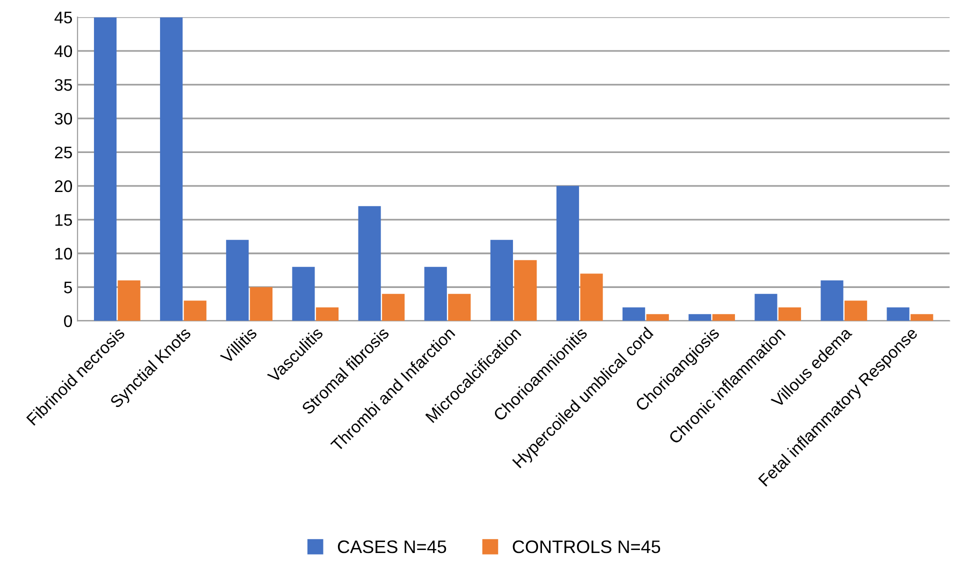 The width and height of the screenshot is (969, 573). I want to click on y-tick-label: 10, so click(63, 254).